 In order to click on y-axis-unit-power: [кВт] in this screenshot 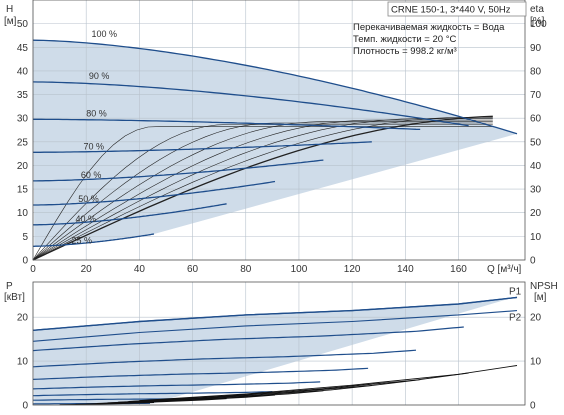, I will do `click(14, 297)`.